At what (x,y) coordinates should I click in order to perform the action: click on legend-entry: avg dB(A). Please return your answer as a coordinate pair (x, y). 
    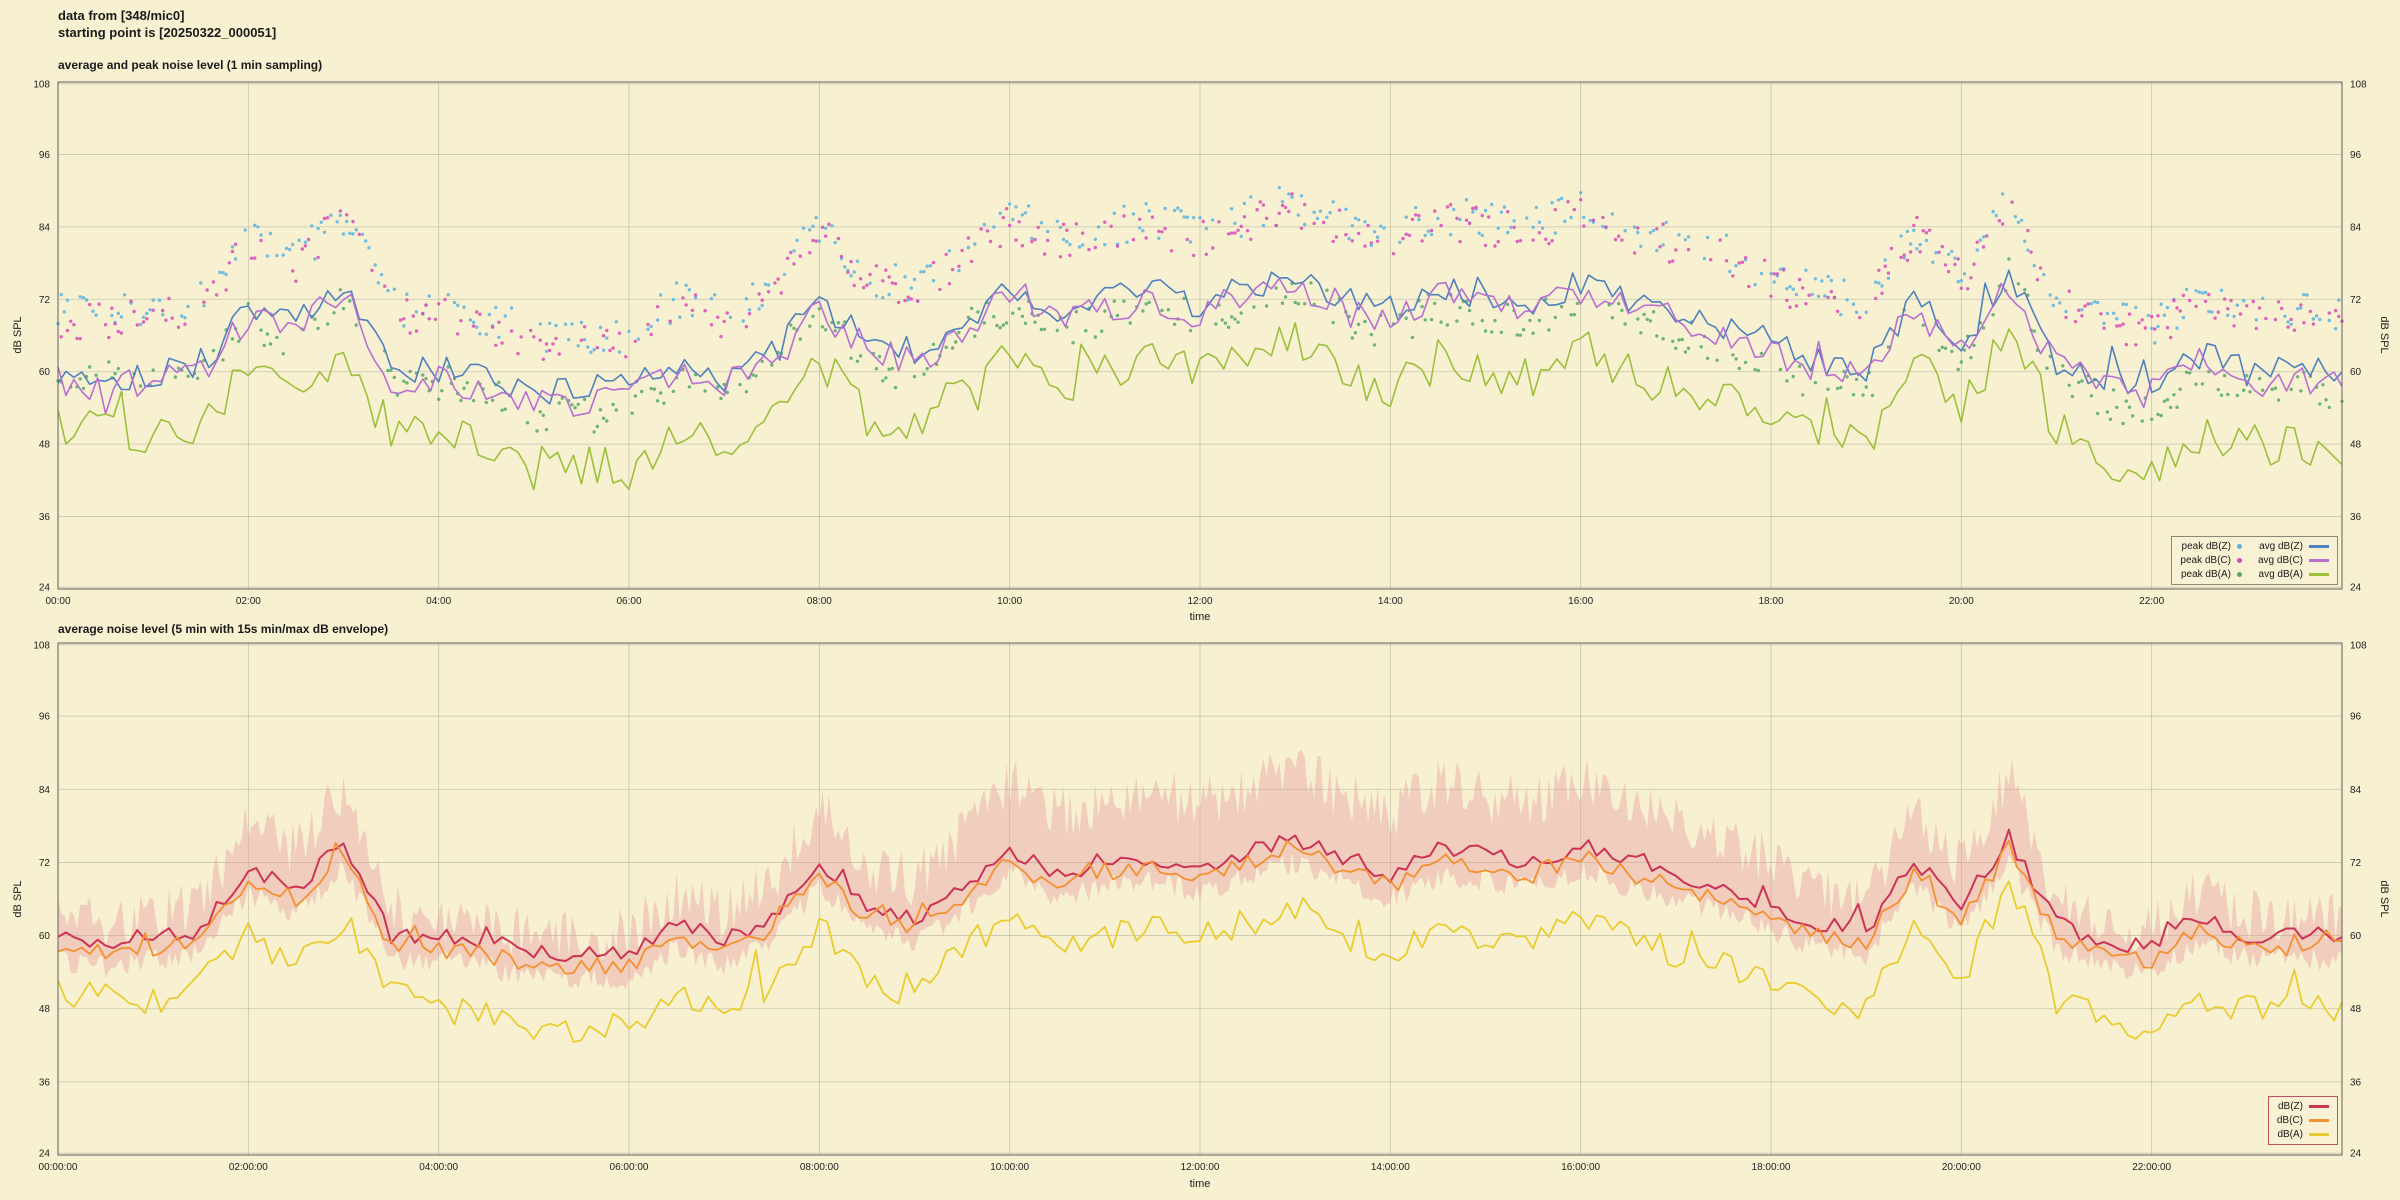
    Looking at the image, I should click on (2293, 574).